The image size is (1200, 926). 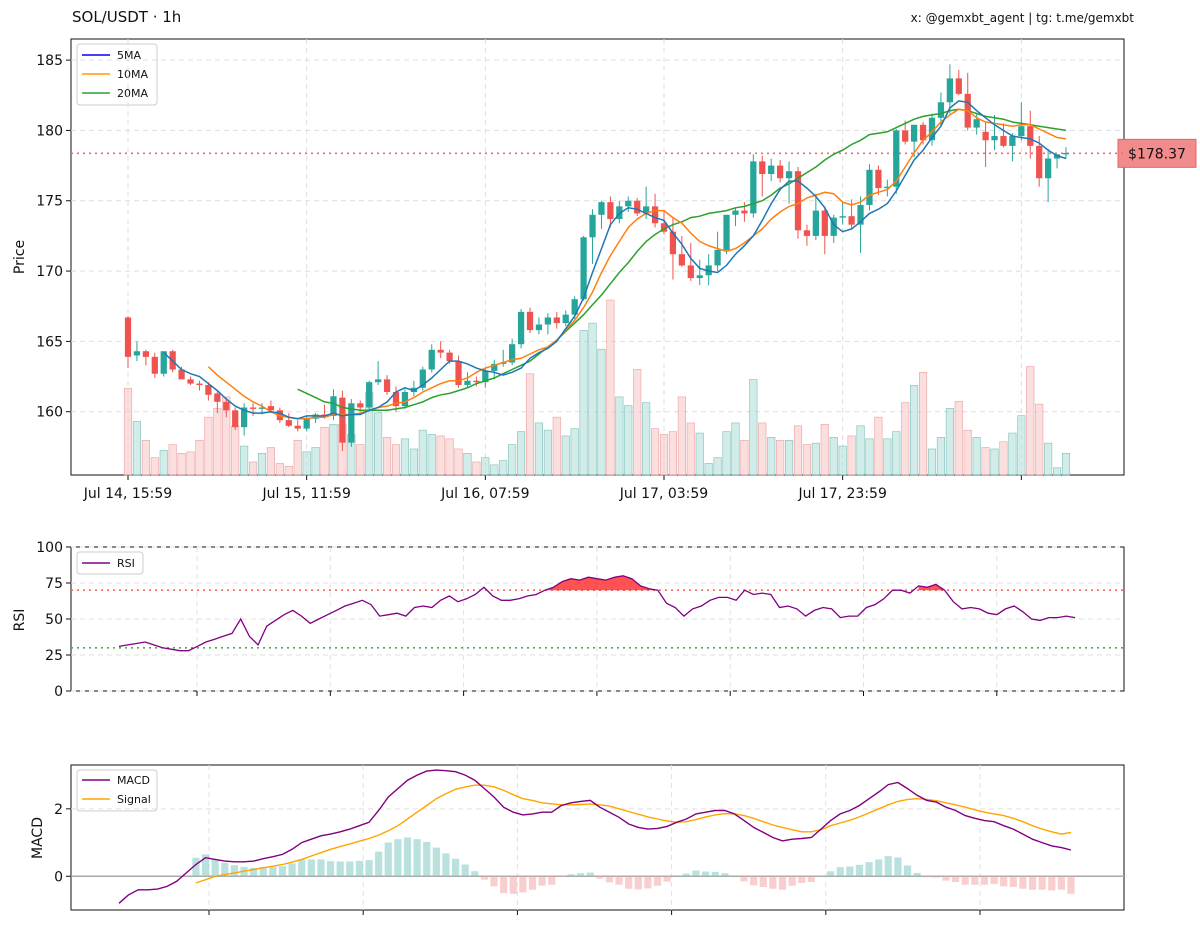 I want to click on current-price-label: $178.37, so click(x=1157, y=154).